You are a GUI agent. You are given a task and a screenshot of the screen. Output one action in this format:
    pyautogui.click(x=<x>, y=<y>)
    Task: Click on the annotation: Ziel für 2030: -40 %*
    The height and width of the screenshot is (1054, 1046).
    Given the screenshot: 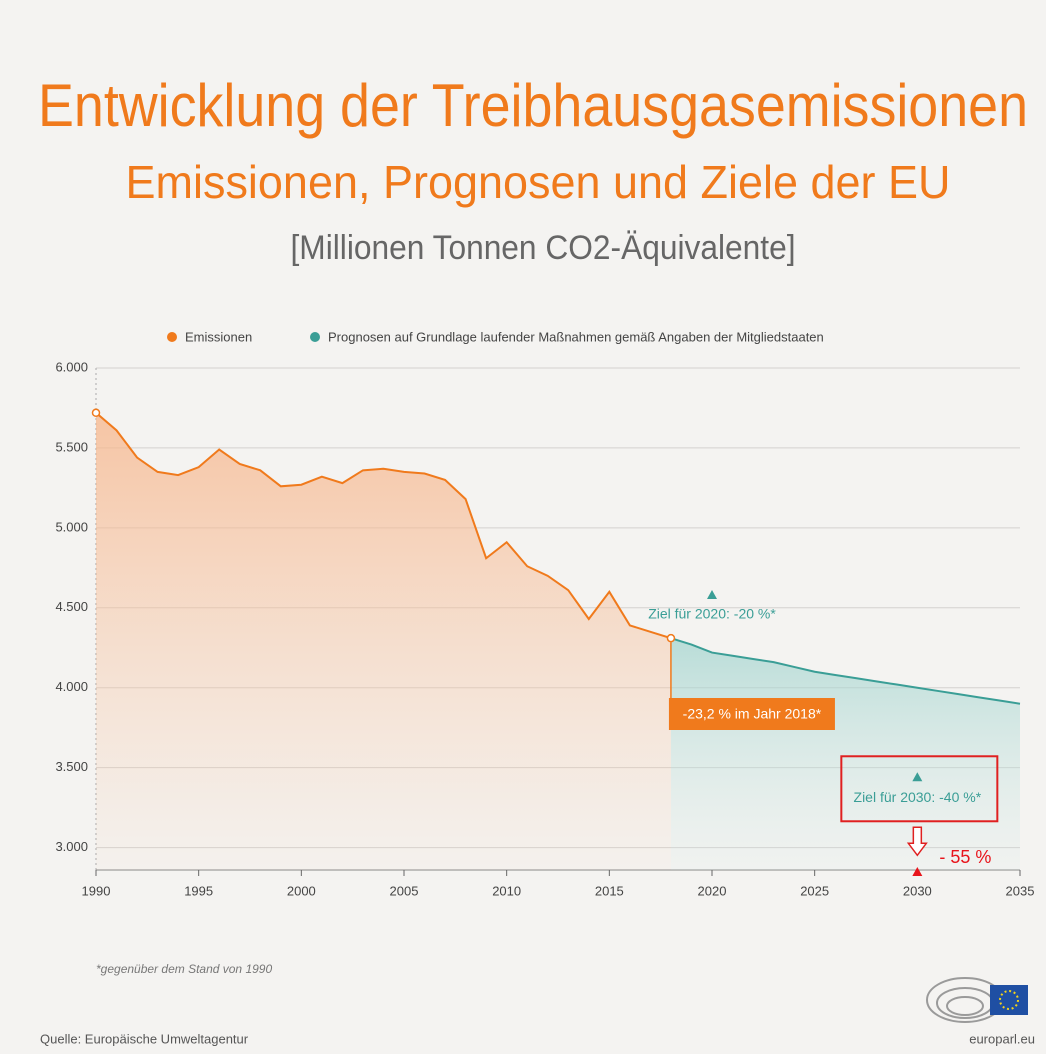 What is the action you would take?
    pyautogui.click(x=918, y=797)
    